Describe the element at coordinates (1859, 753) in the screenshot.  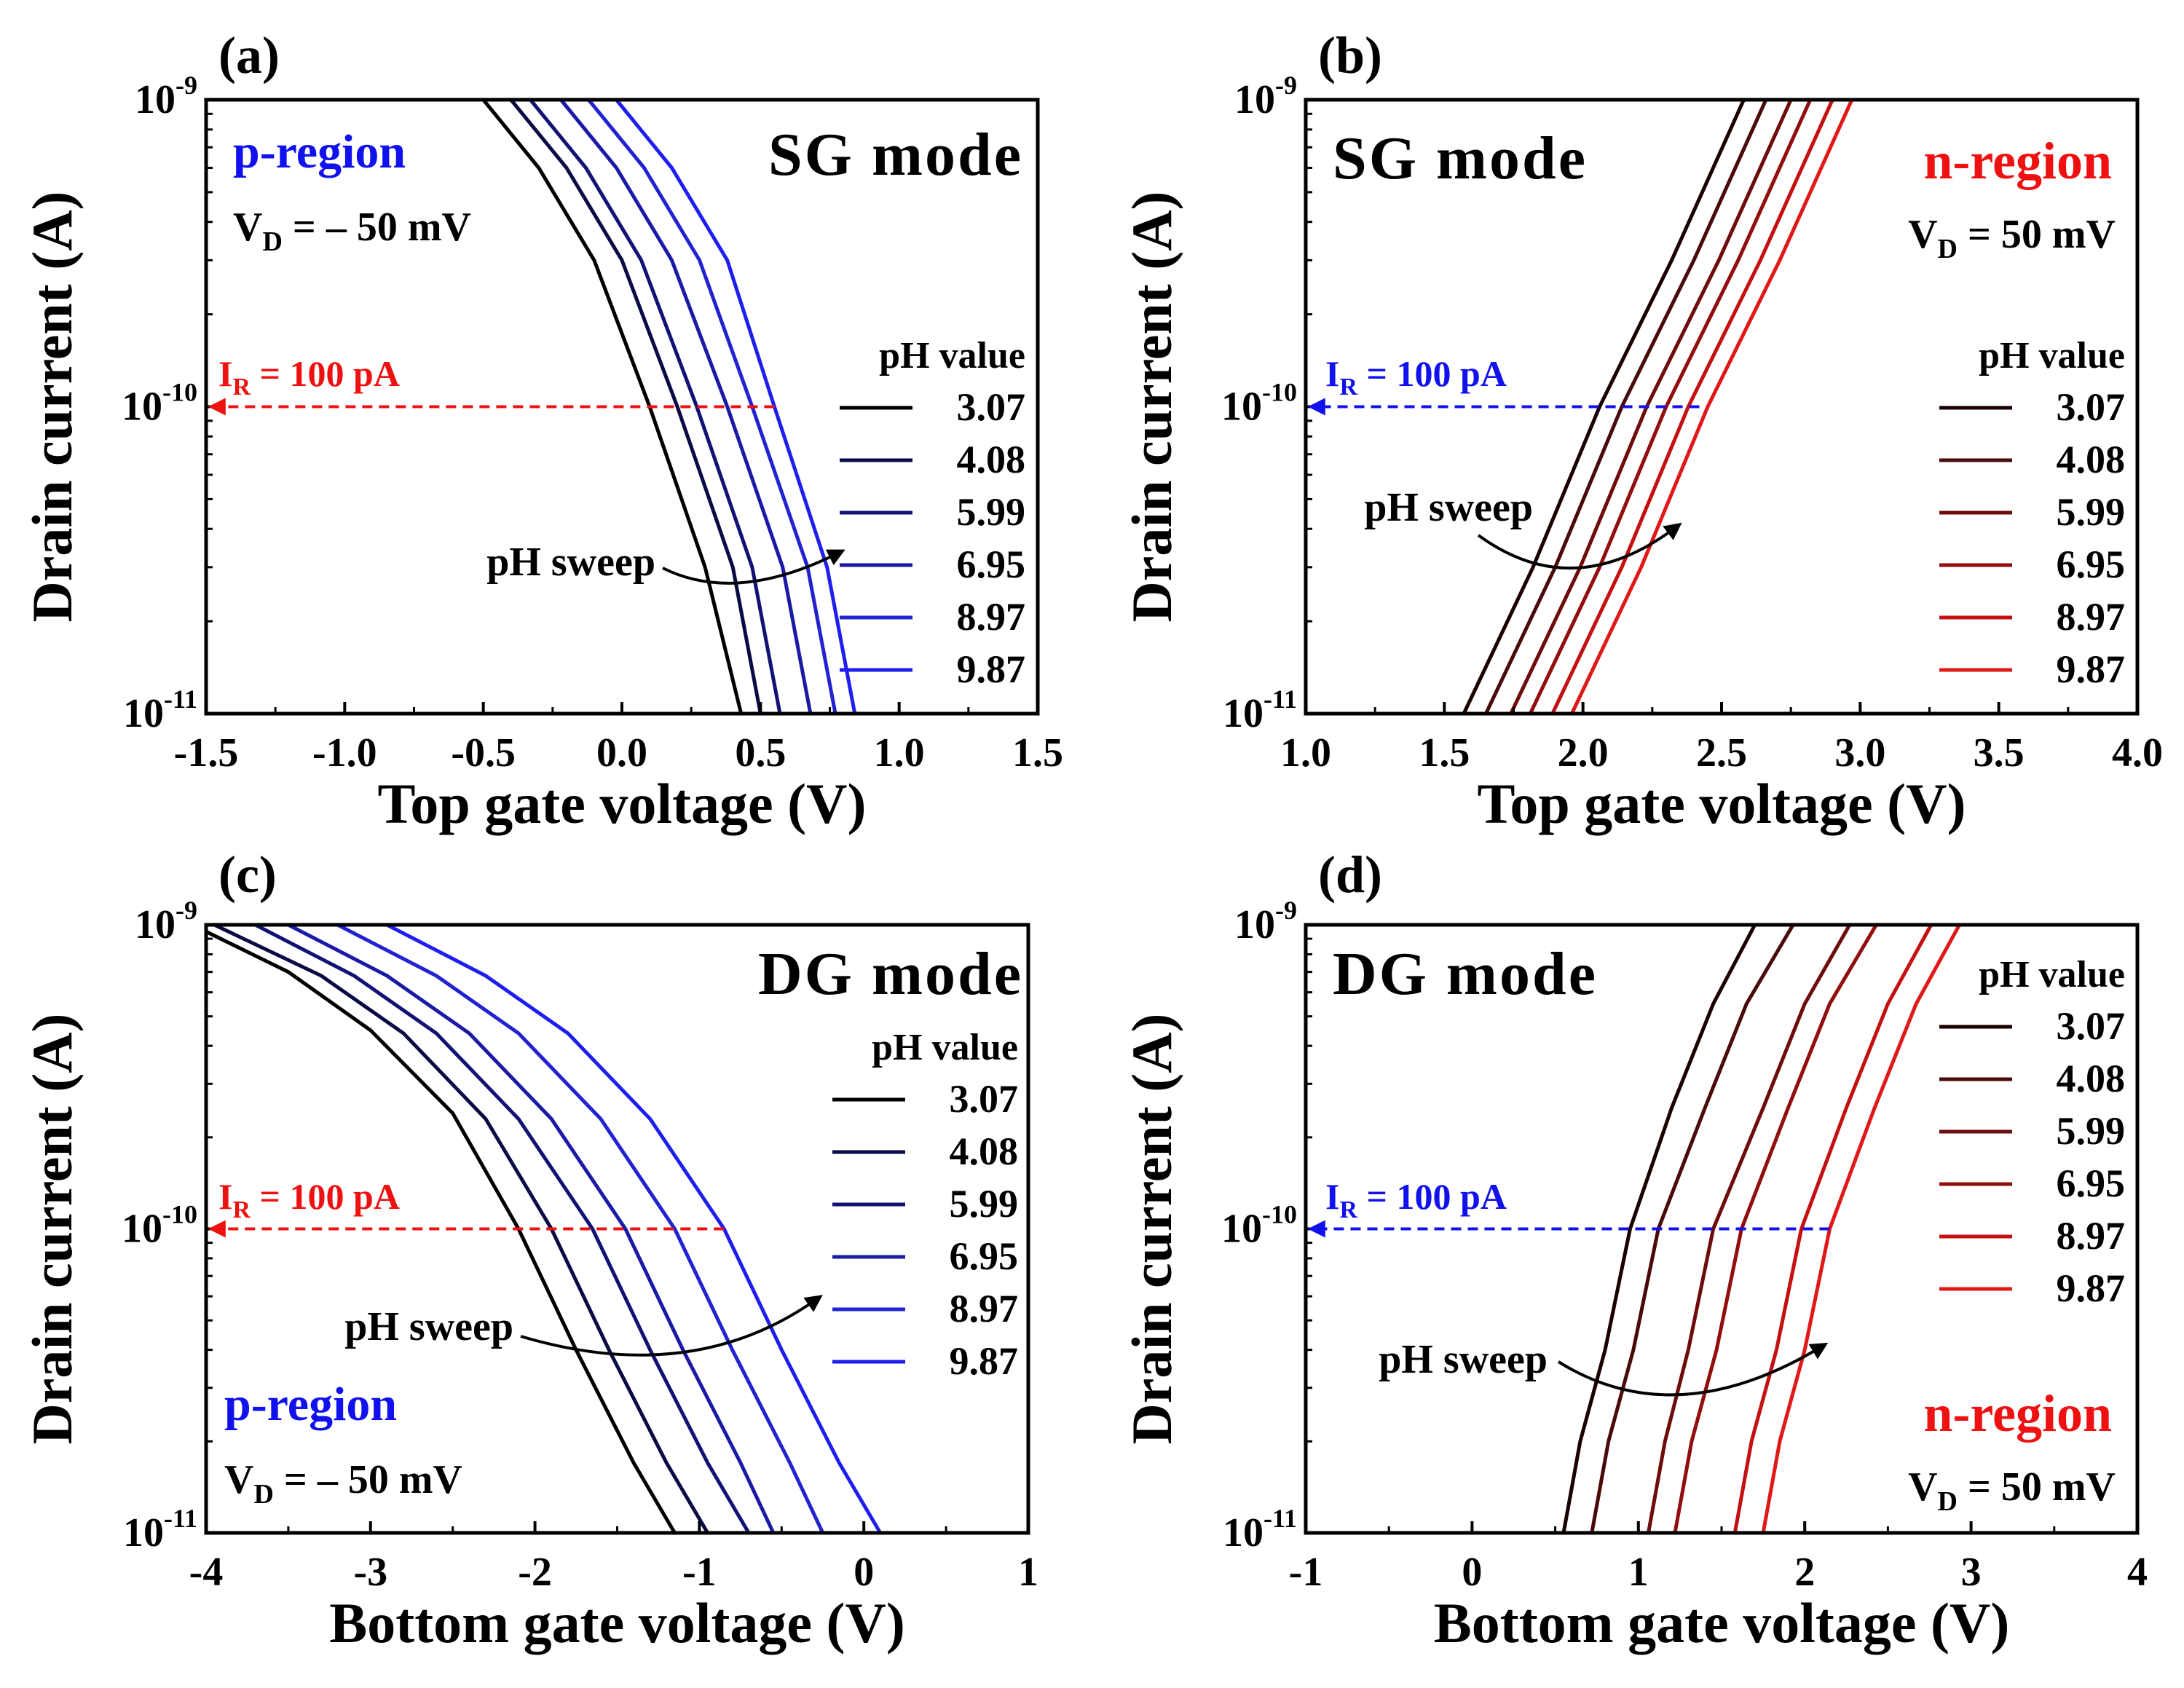
I see `x-tick-label: 3.0` at that location.